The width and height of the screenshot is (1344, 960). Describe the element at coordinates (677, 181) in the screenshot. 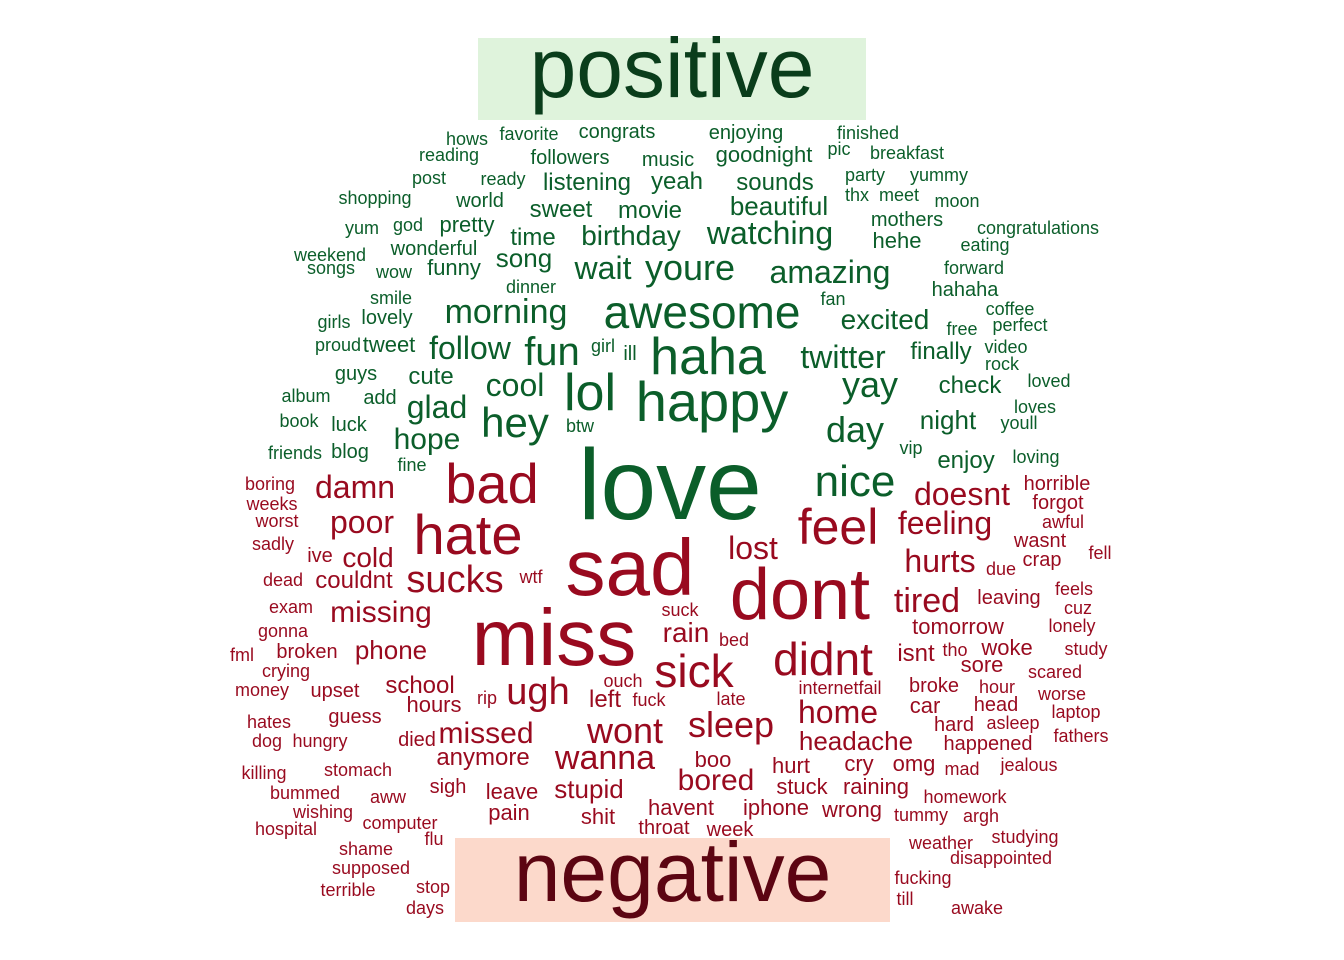

I see `positive-word: yeah` at that location.